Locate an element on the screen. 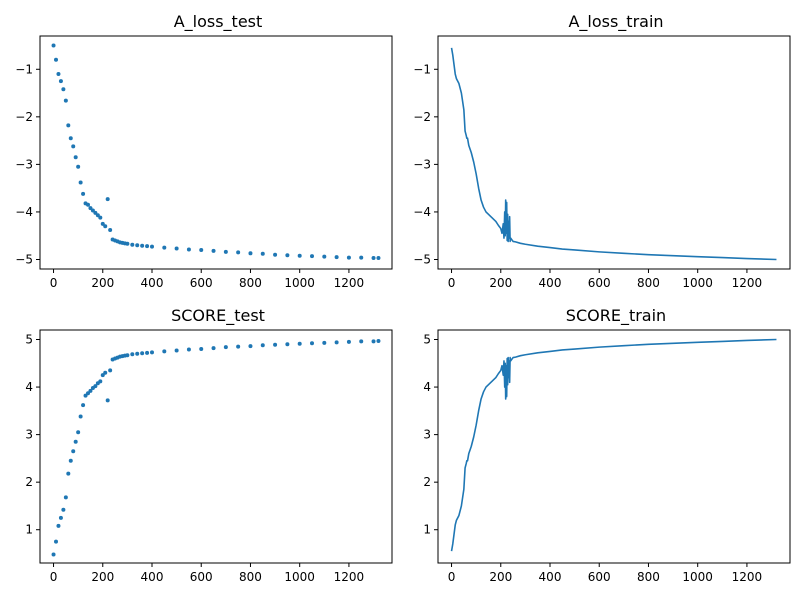  plot-area is located at coordinates (216, 152).